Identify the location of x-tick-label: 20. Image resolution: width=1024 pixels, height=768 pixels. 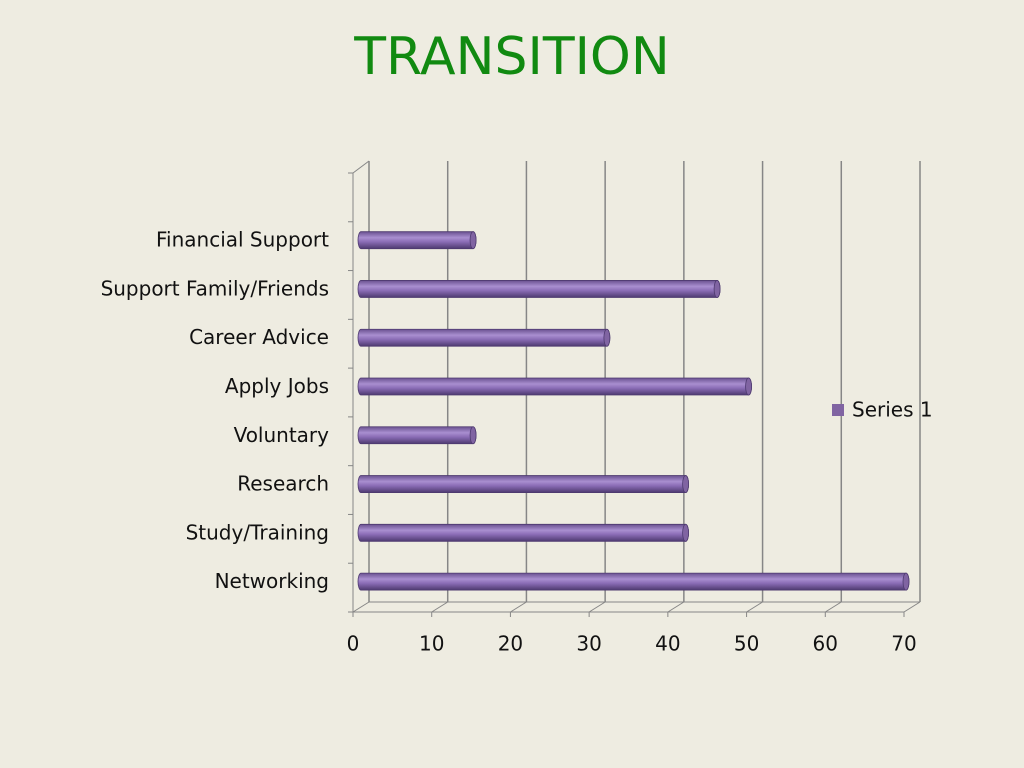
(510, 644).